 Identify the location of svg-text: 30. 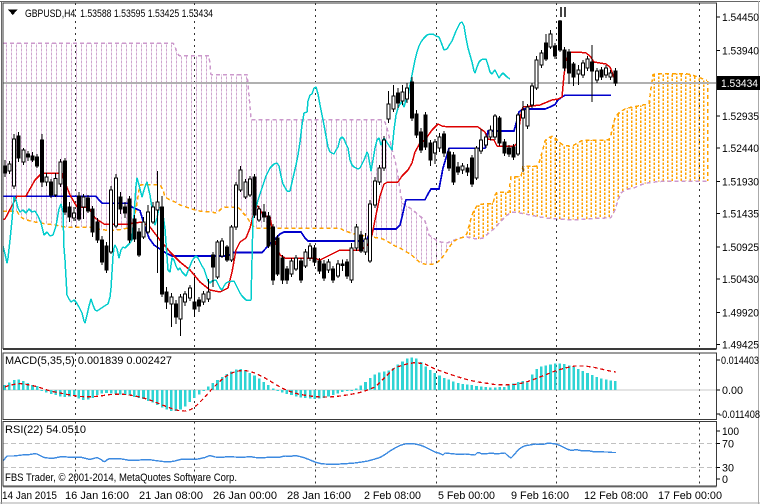
(728, 469).